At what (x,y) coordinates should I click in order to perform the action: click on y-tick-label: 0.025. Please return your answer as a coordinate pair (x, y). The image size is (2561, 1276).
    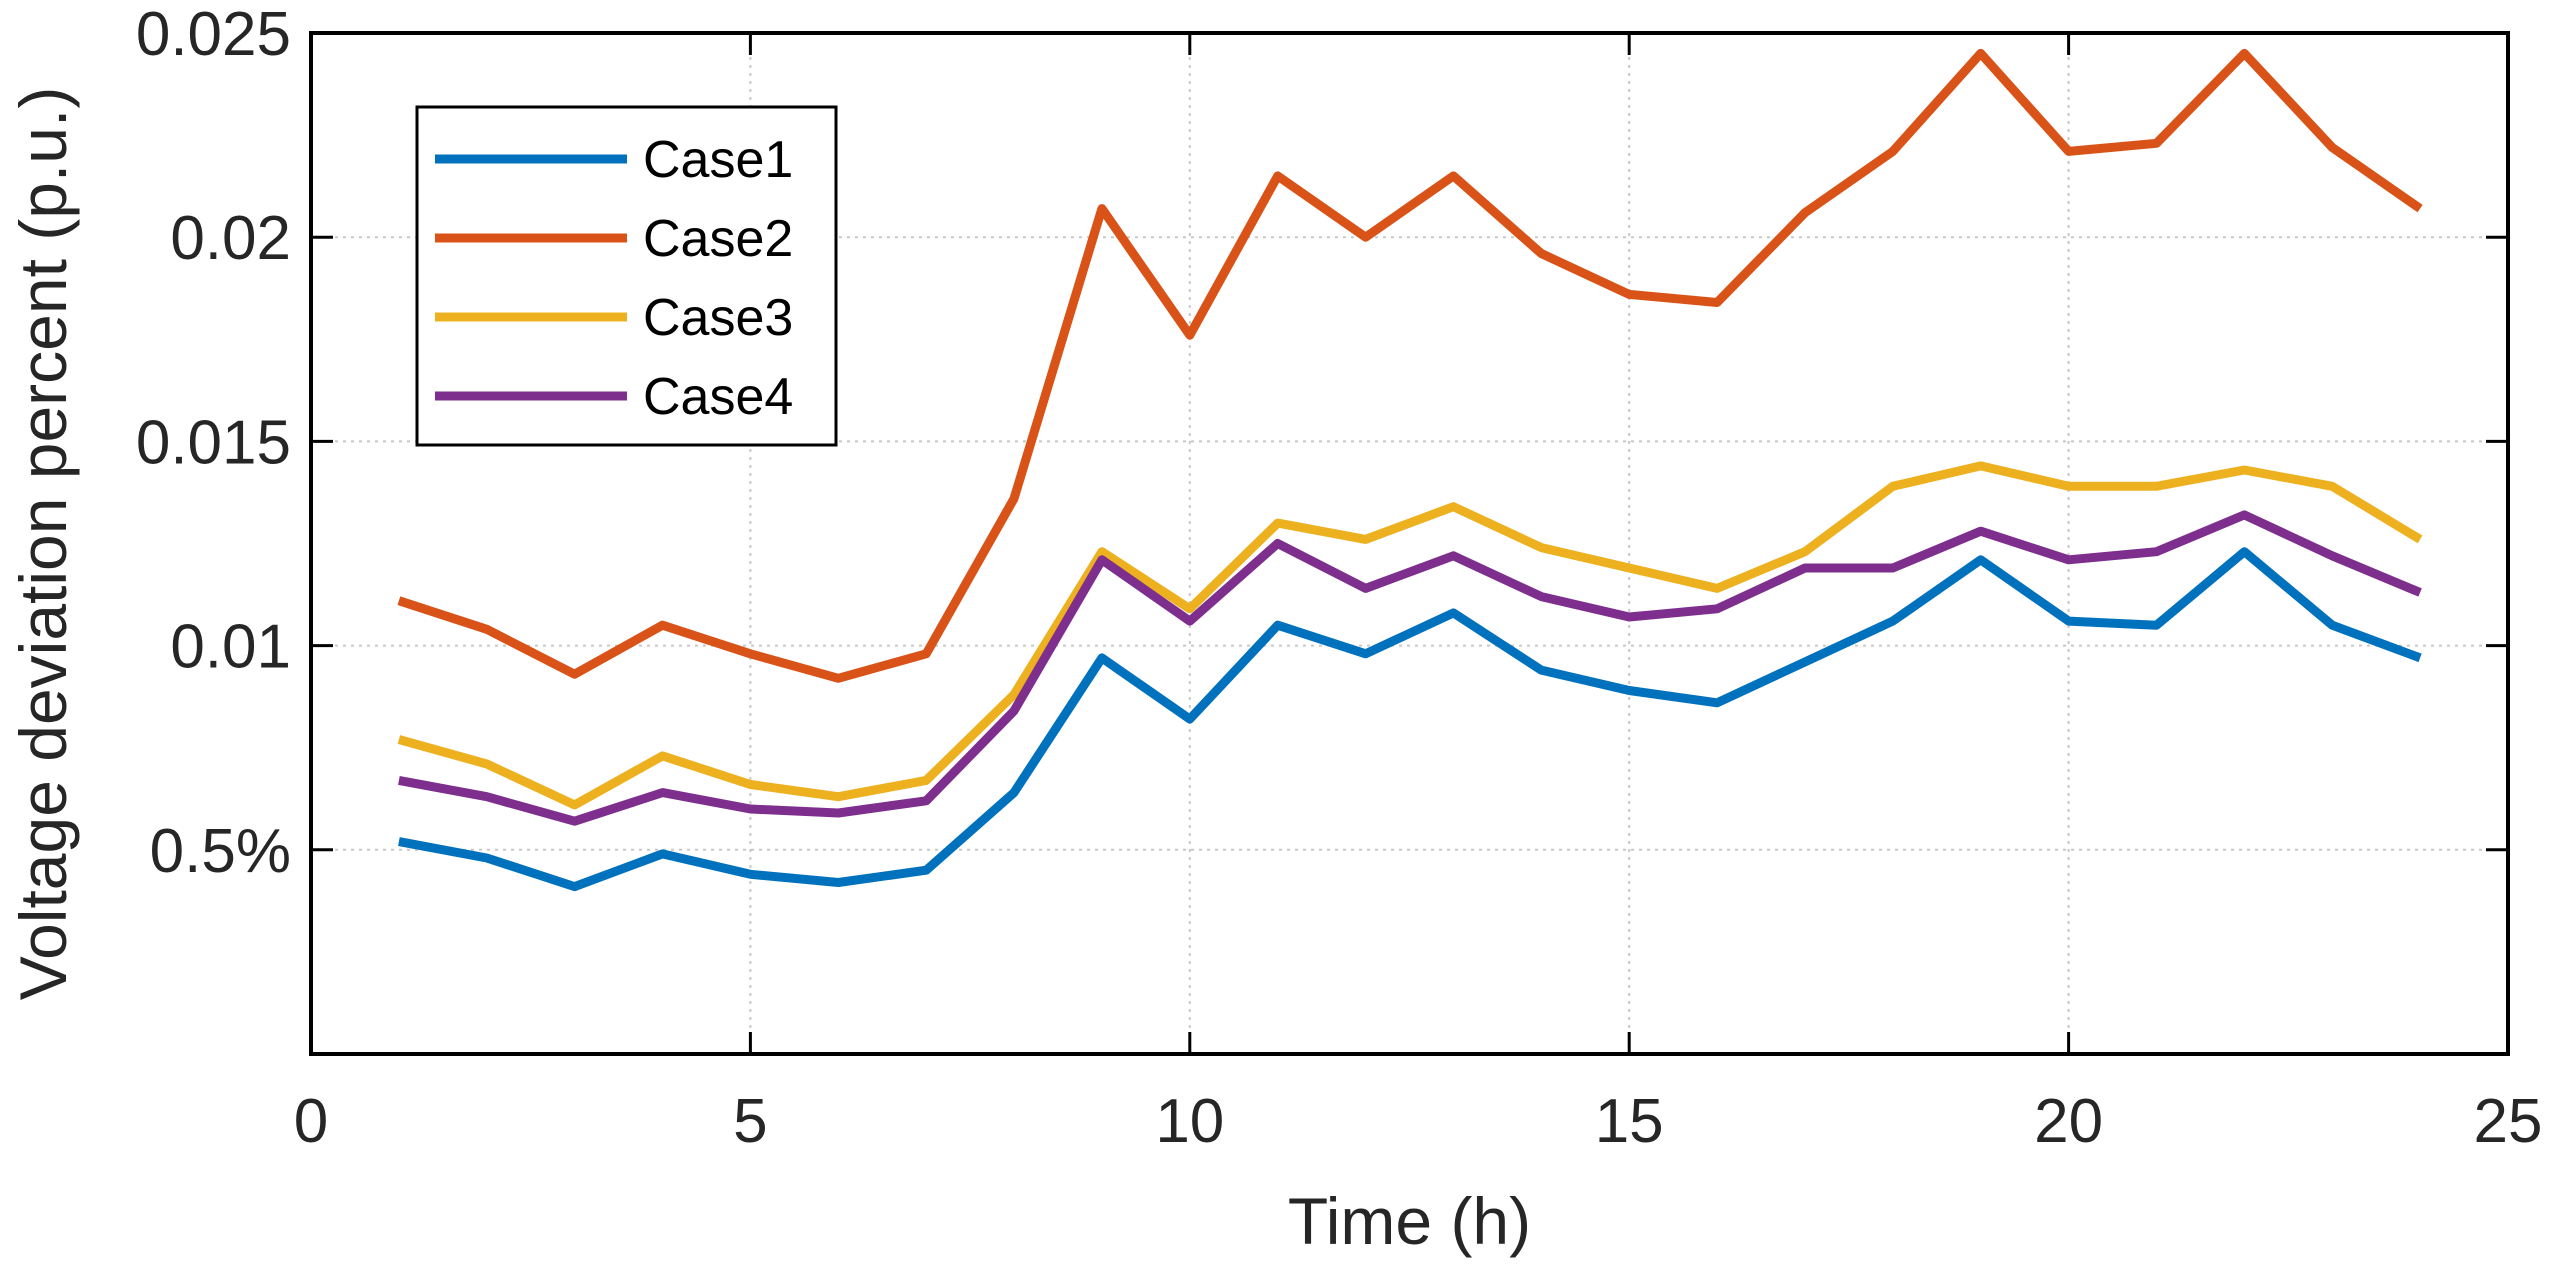
    Looking at the image, I should click on (213, 34).